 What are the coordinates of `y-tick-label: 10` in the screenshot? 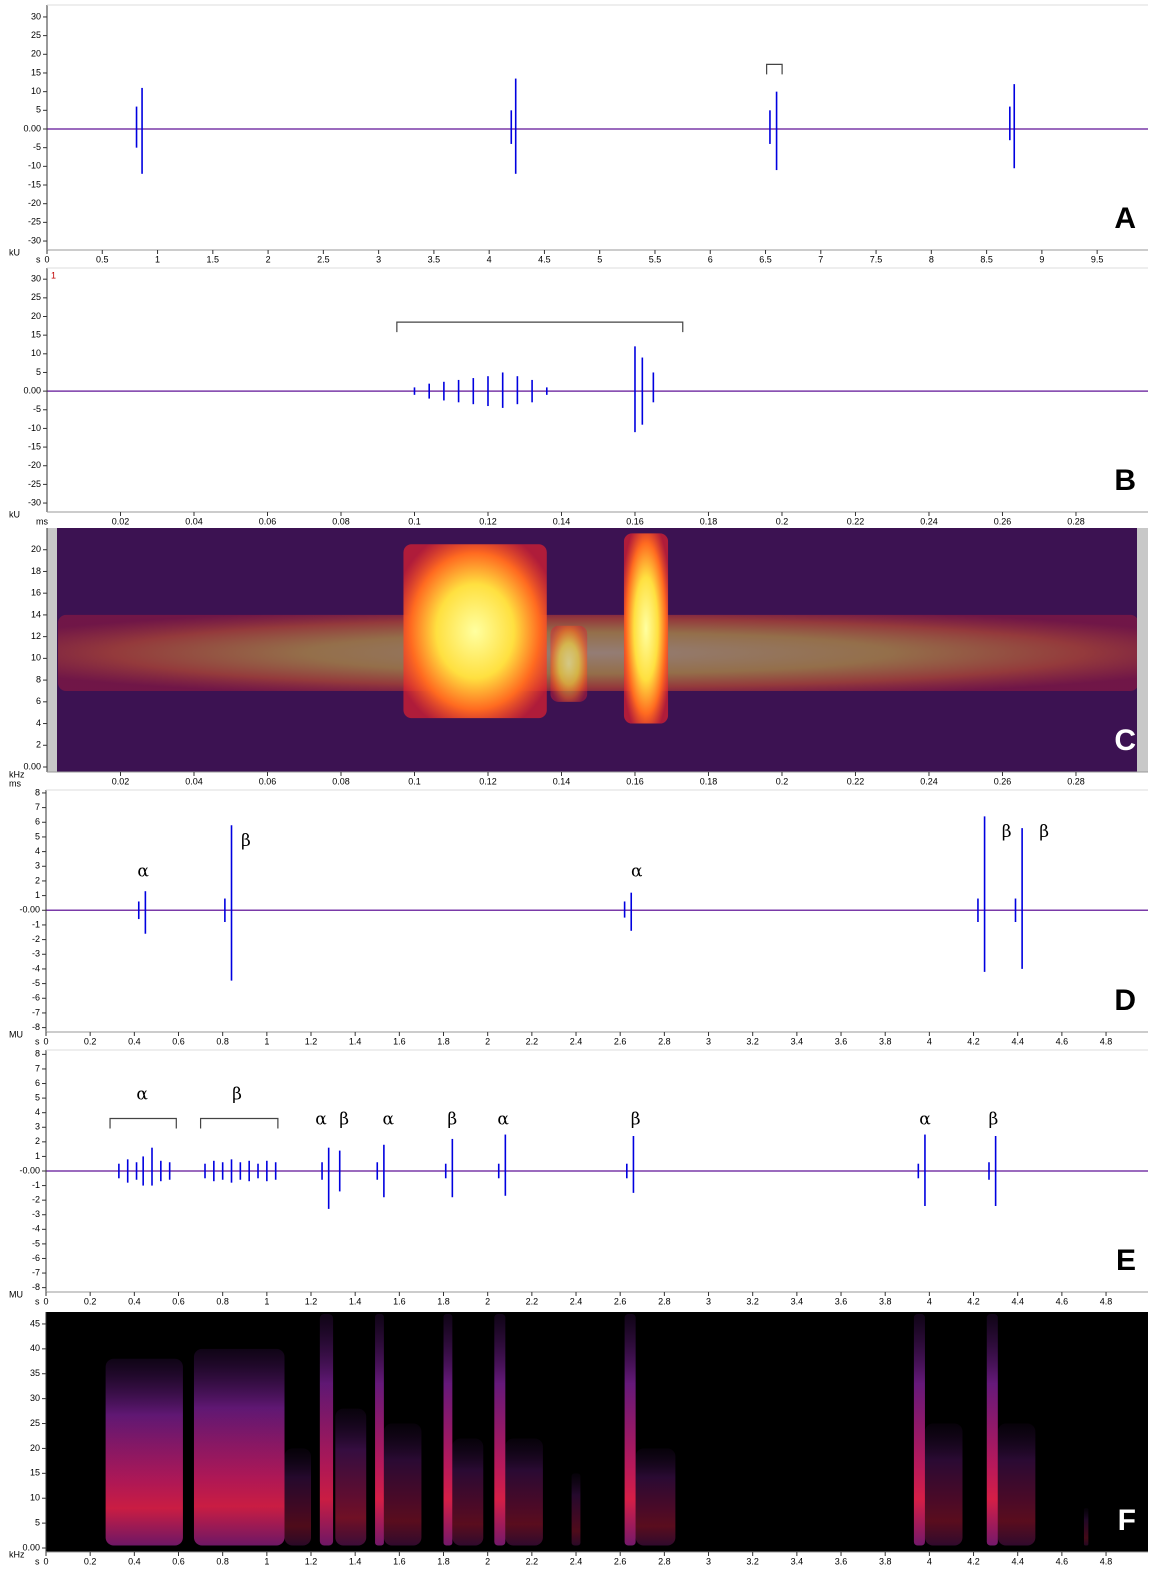 It's located at (36, 353).